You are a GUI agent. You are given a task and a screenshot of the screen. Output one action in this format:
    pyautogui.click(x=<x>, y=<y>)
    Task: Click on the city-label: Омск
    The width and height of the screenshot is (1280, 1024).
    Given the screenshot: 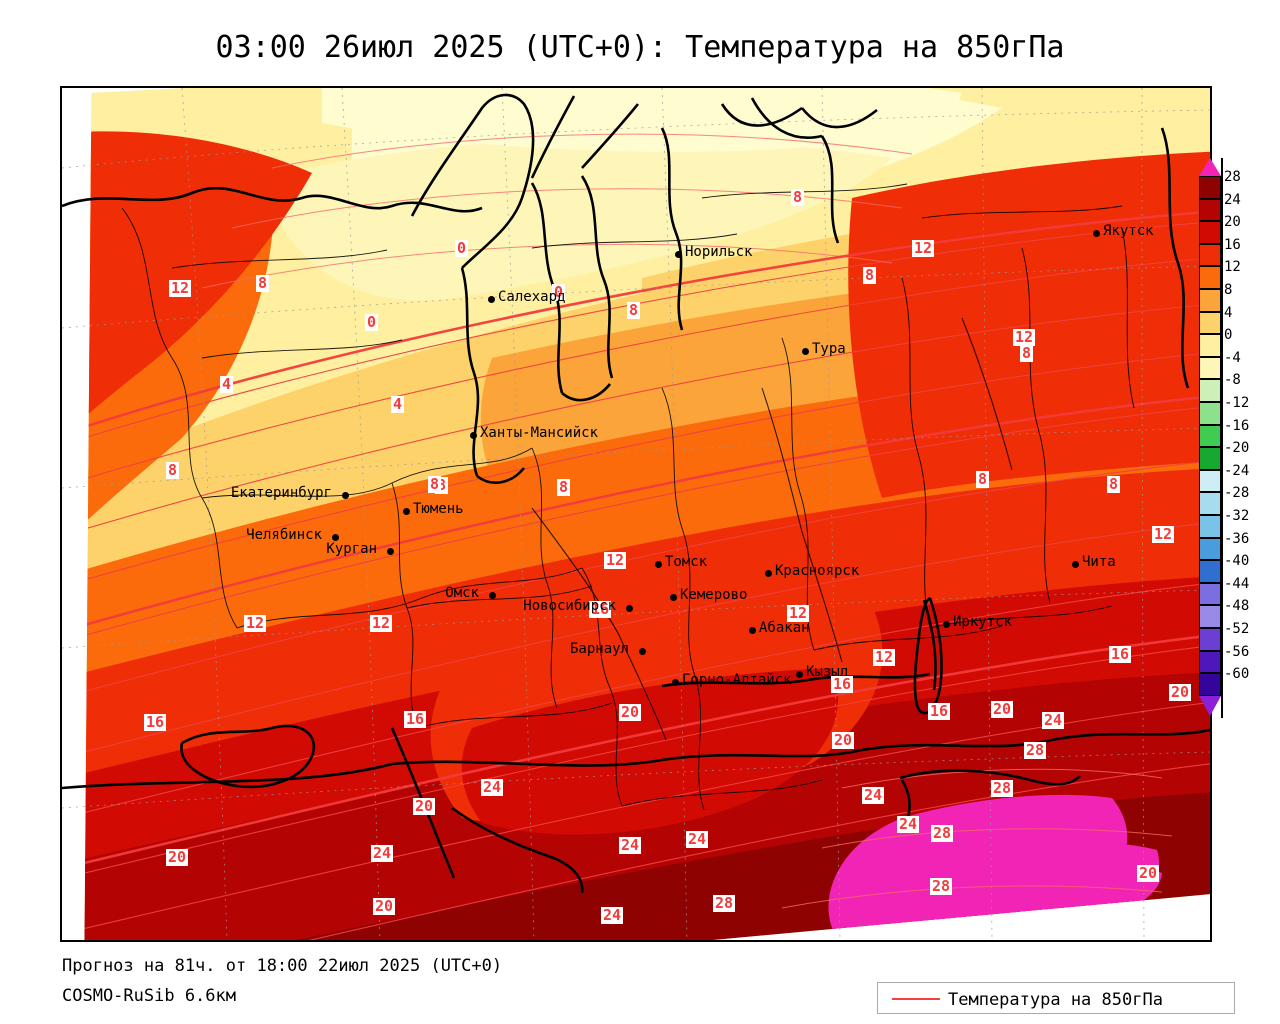 What is the action you would take?
    pyautogui.click(x=462, y=593)
    